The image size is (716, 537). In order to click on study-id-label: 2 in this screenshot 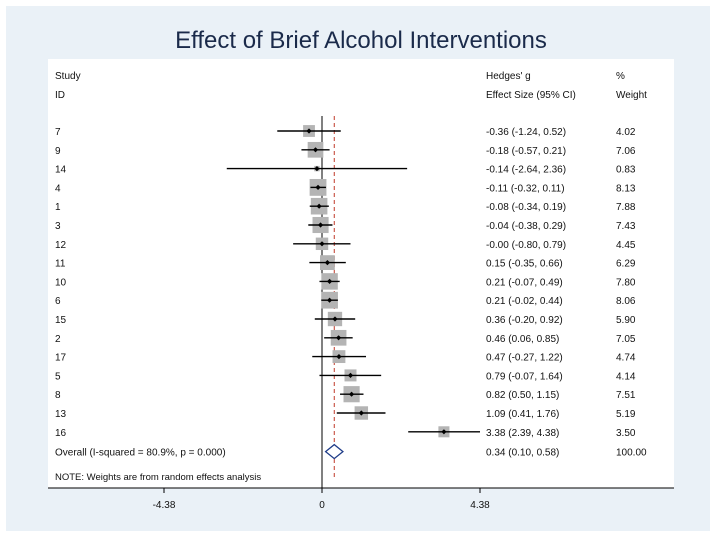, I will do `click(58, 339)`.